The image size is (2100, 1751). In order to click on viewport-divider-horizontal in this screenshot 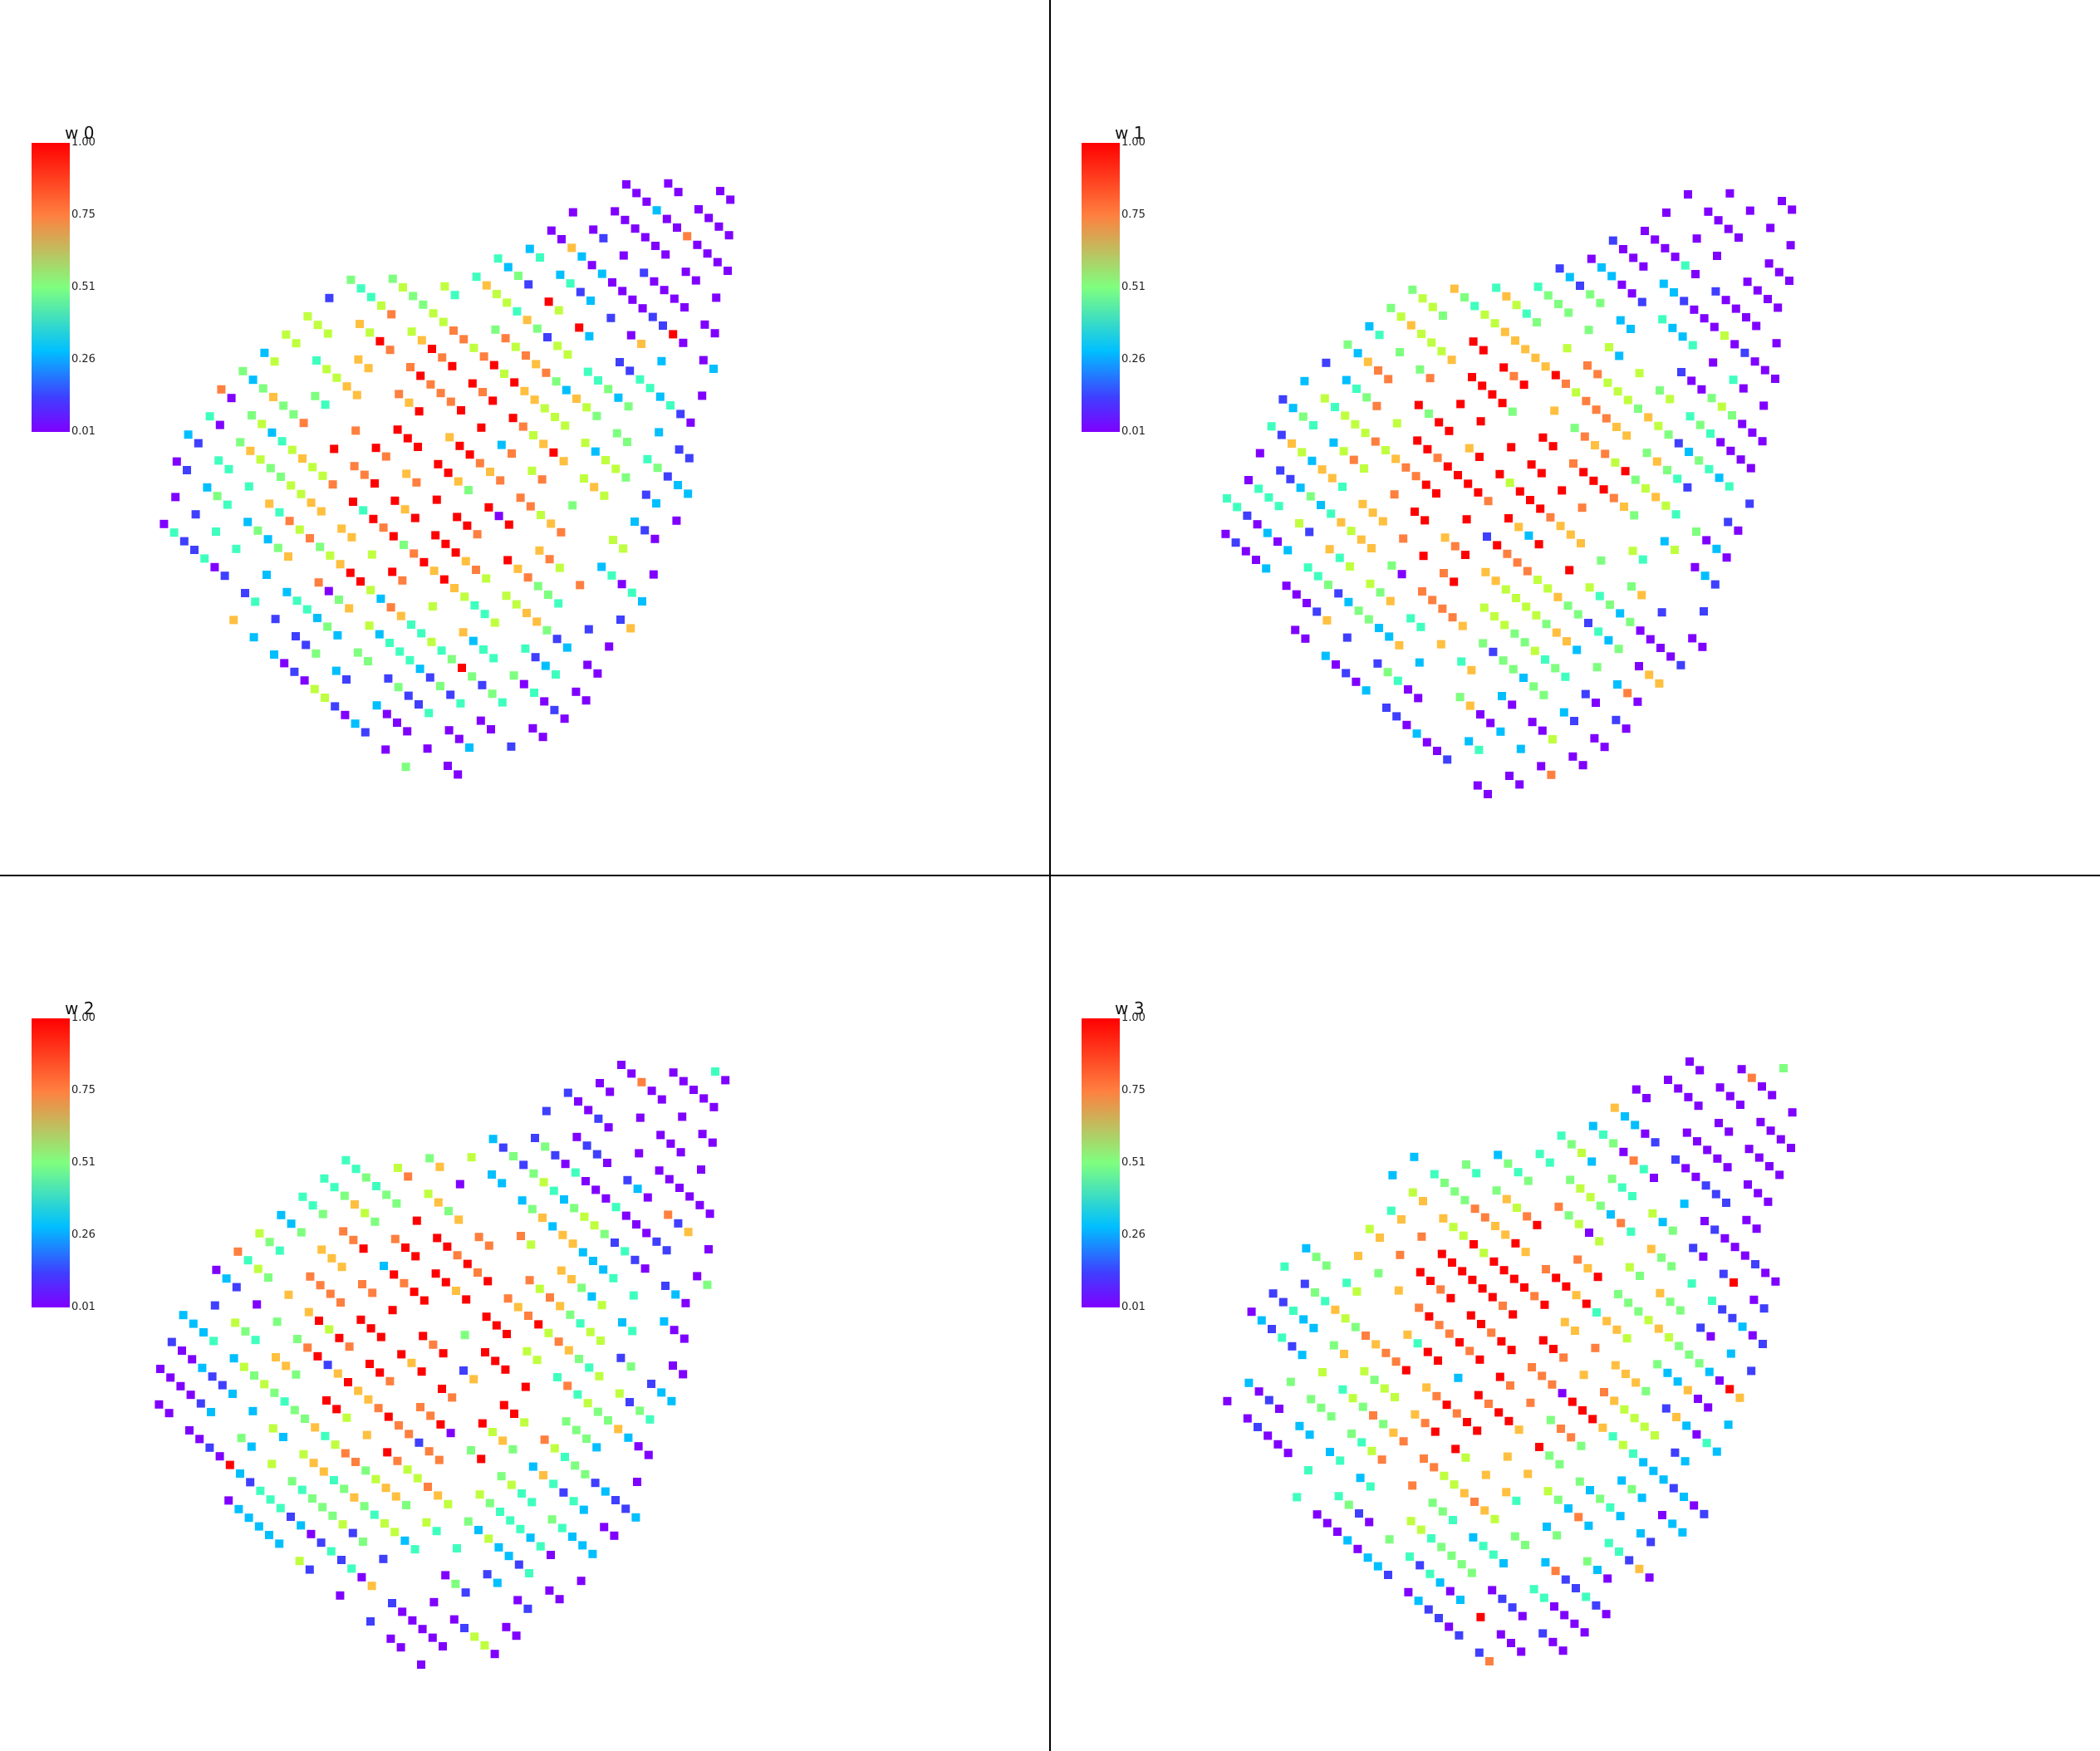, I will do `click(1050, 875)`.